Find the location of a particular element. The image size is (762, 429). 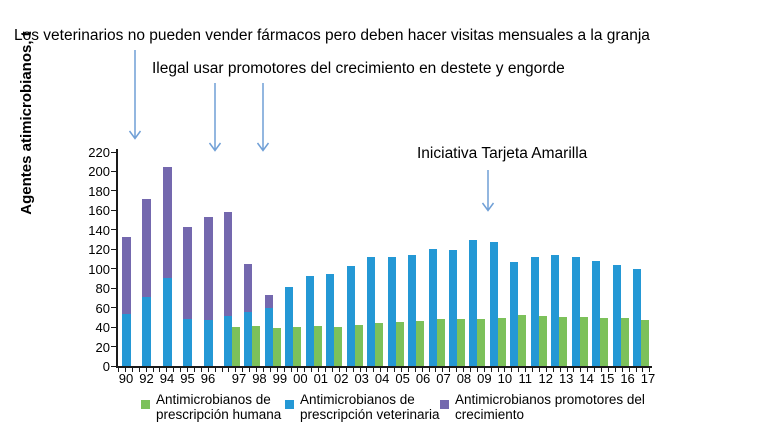

x-axis-category-label: 02 is located at coordinates (341, 378).